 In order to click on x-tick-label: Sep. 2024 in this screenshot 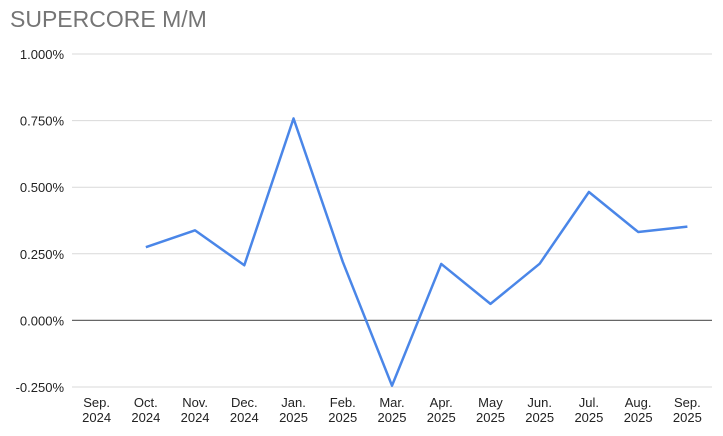, I will do `click(96, 410)`.